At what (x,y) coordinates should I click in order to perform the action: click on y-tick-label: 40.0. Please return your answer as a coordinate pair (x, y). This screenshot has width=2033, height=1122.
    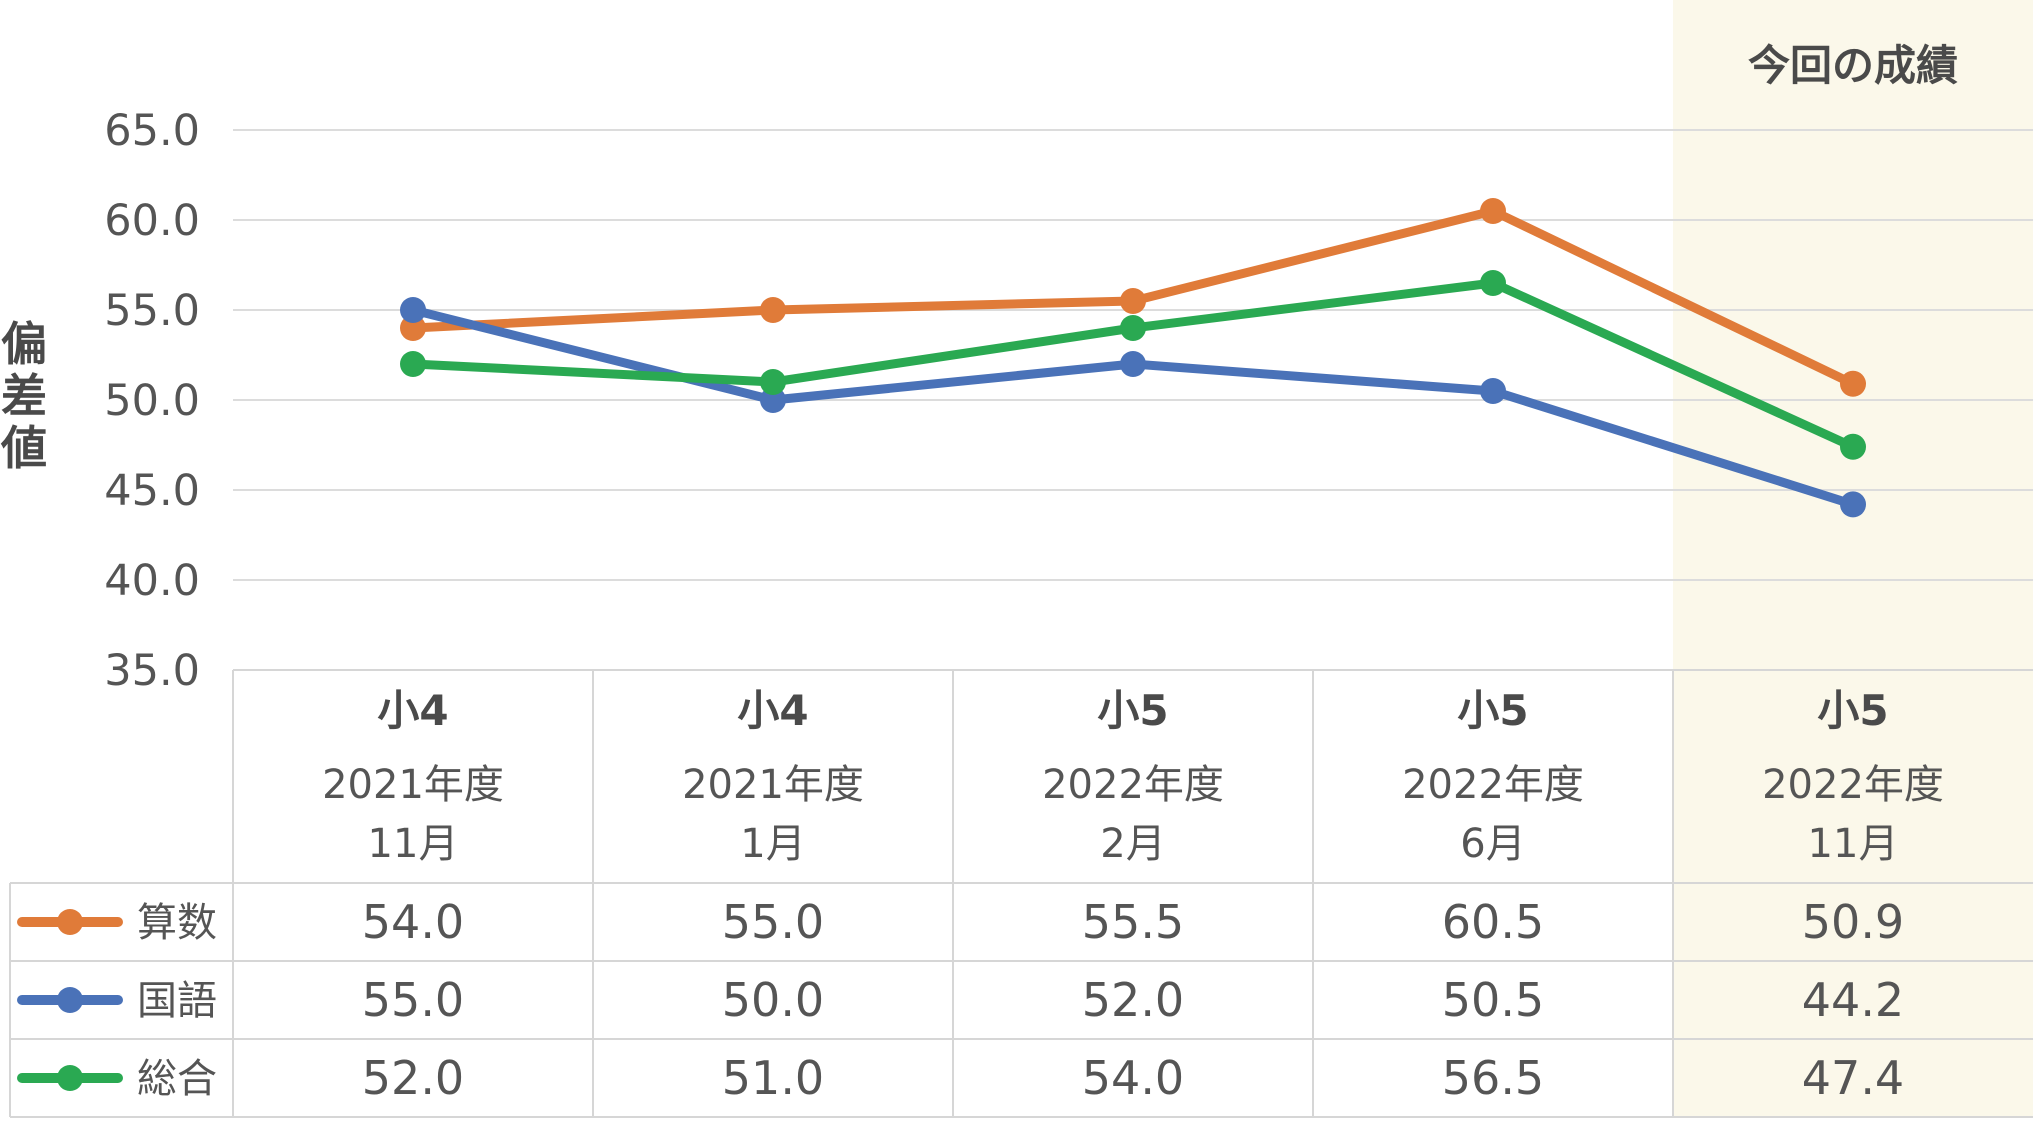
    Looking at the image, I should click on (152, 581).